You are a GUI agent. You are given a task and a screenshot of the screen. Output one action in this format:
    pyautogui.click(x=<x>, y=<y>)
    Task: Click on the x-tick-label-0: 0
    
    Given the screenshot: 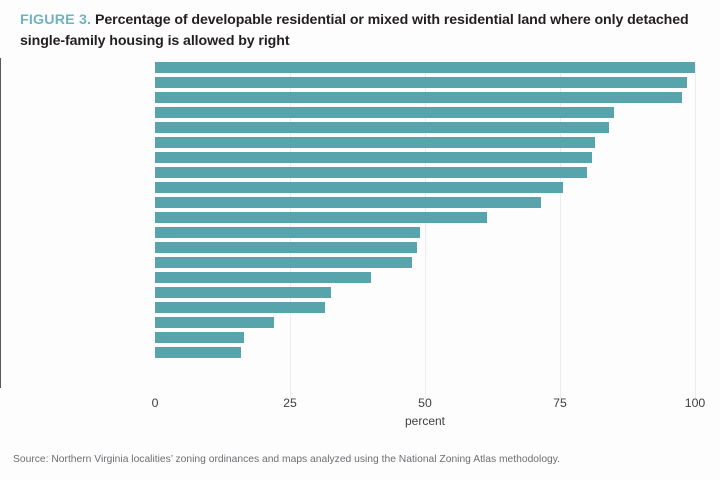 What is the action you would take?
    pyautogui.click(x=155, y=403)
    